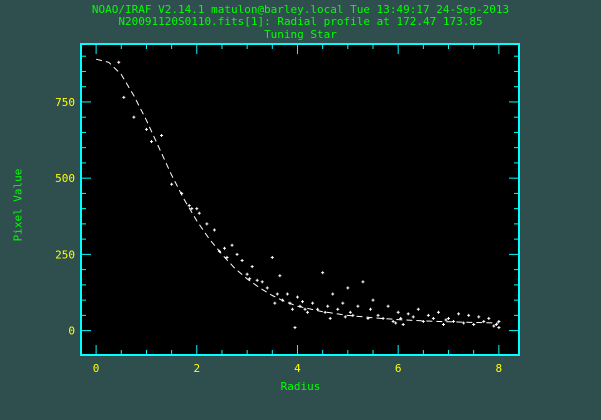  What do you see at coordinates (65, 178) in the screenshot?
I see `y-tick-label: 500` at bounding box center [65, 178].